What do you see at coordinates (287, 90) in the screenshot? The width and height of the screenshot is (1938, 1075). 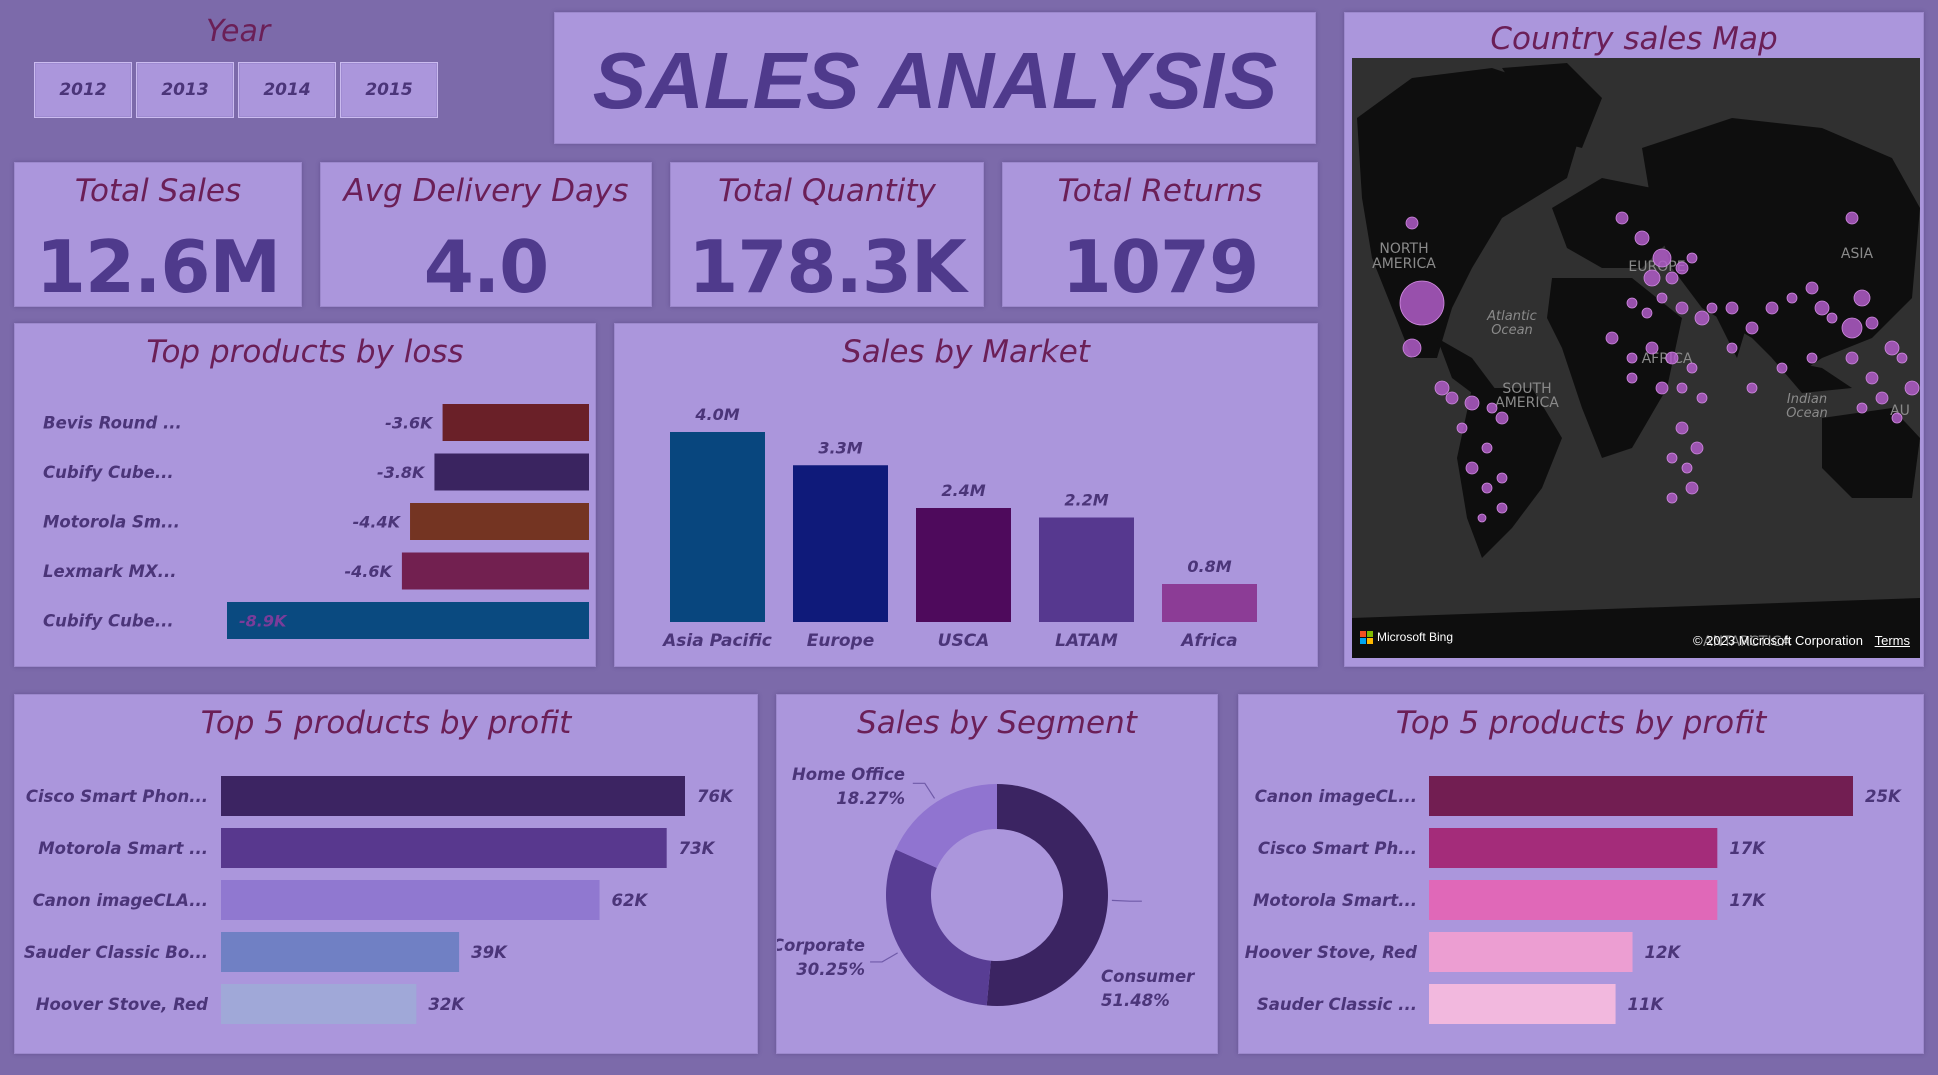 I see `year-option-2014: 2014` at bounding box center [287, 90].